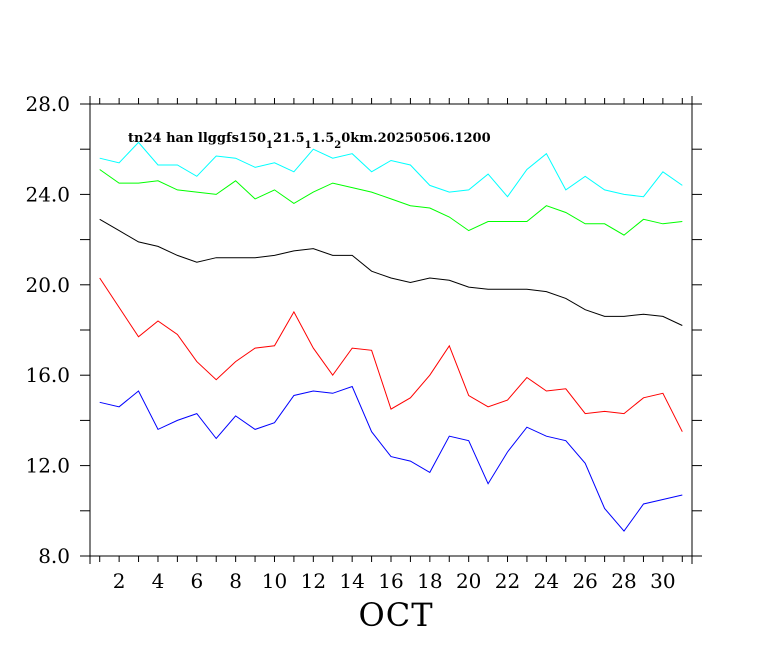 This screenshot has width=768, height=662. What do you see at coordinates (507, 581) in the screenshot?
I see `x-tick-label: 22` at bounding box center [507, 581].